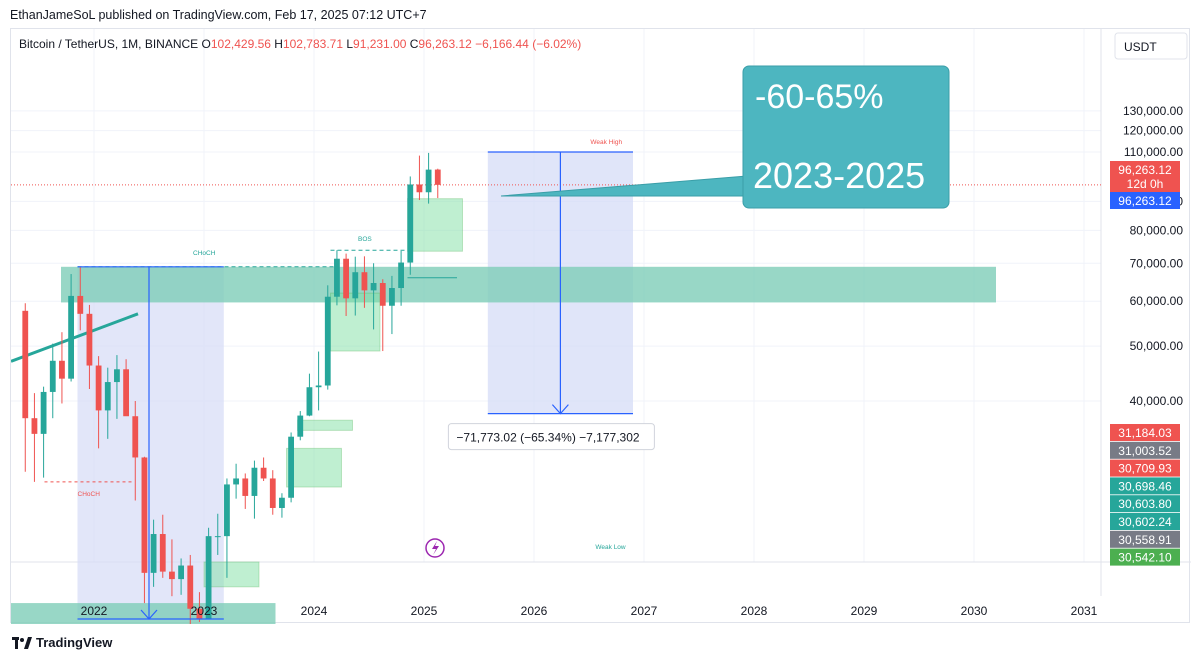 This screenshot has width=1200, height=660. Describe the element at coordinates (1145, 558) in the screenshot. I see `price-tag-label: 30,542.10` at that location.